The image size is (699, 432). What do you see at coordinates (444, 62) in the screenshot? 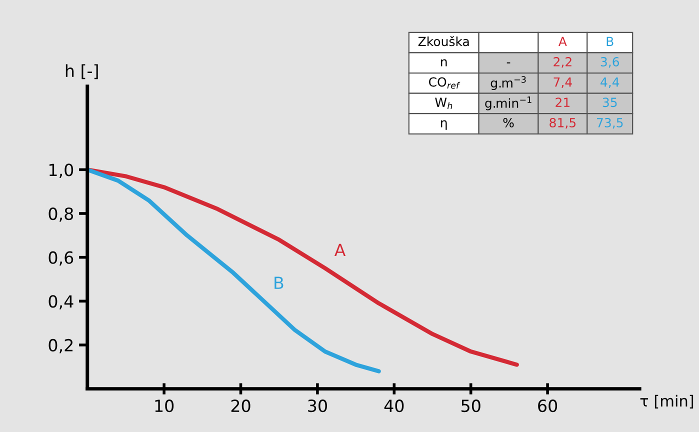
I see `text: n` at bounding box center [444, 62].